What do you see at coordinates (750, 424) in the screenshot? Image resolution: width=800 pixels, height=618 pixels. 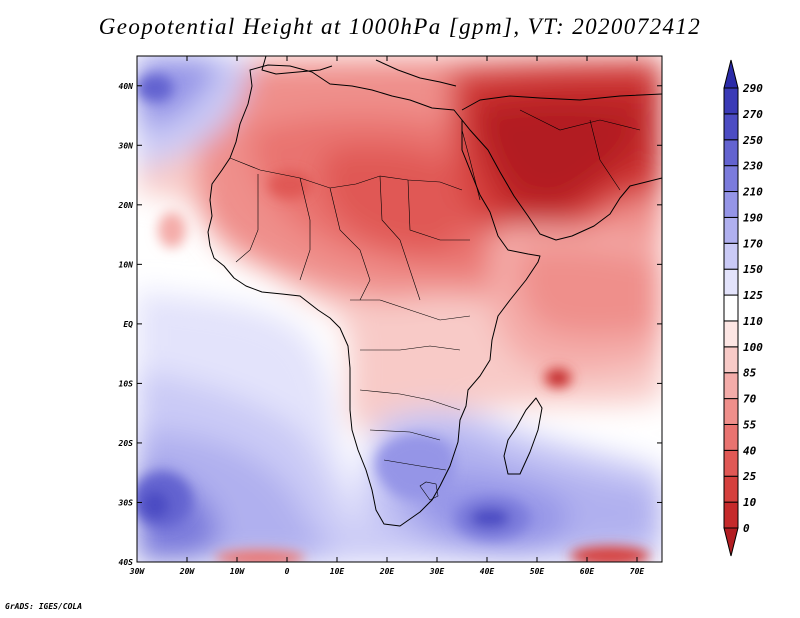 I see `colorbar-label: 55` at bounding box center [750, 424].